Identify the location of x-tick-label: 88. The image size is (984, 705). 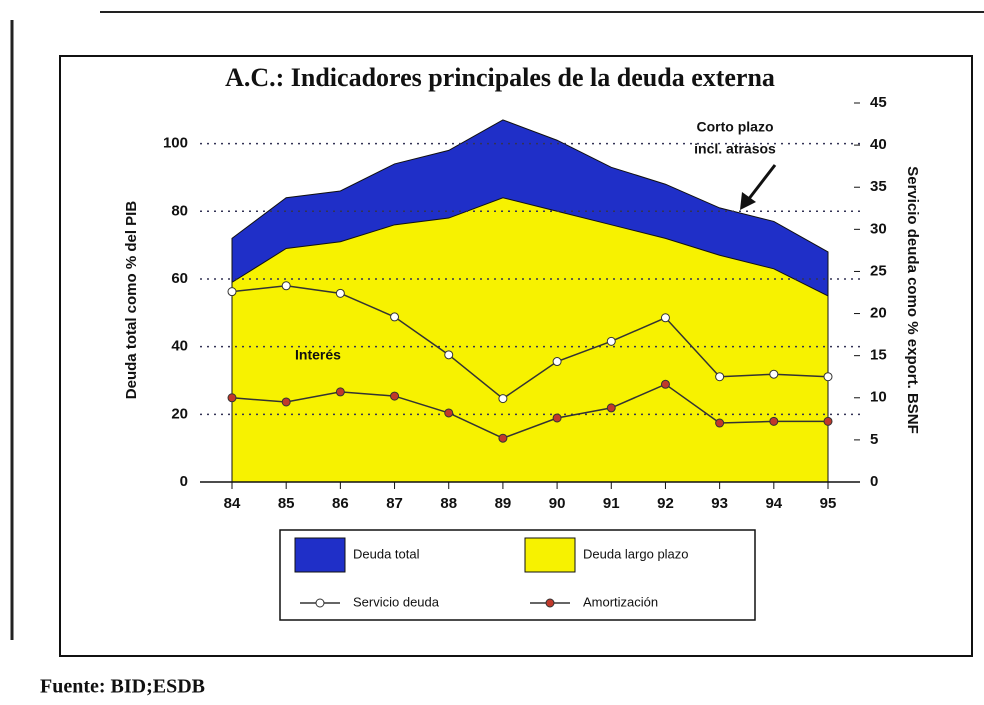
(448, 503).